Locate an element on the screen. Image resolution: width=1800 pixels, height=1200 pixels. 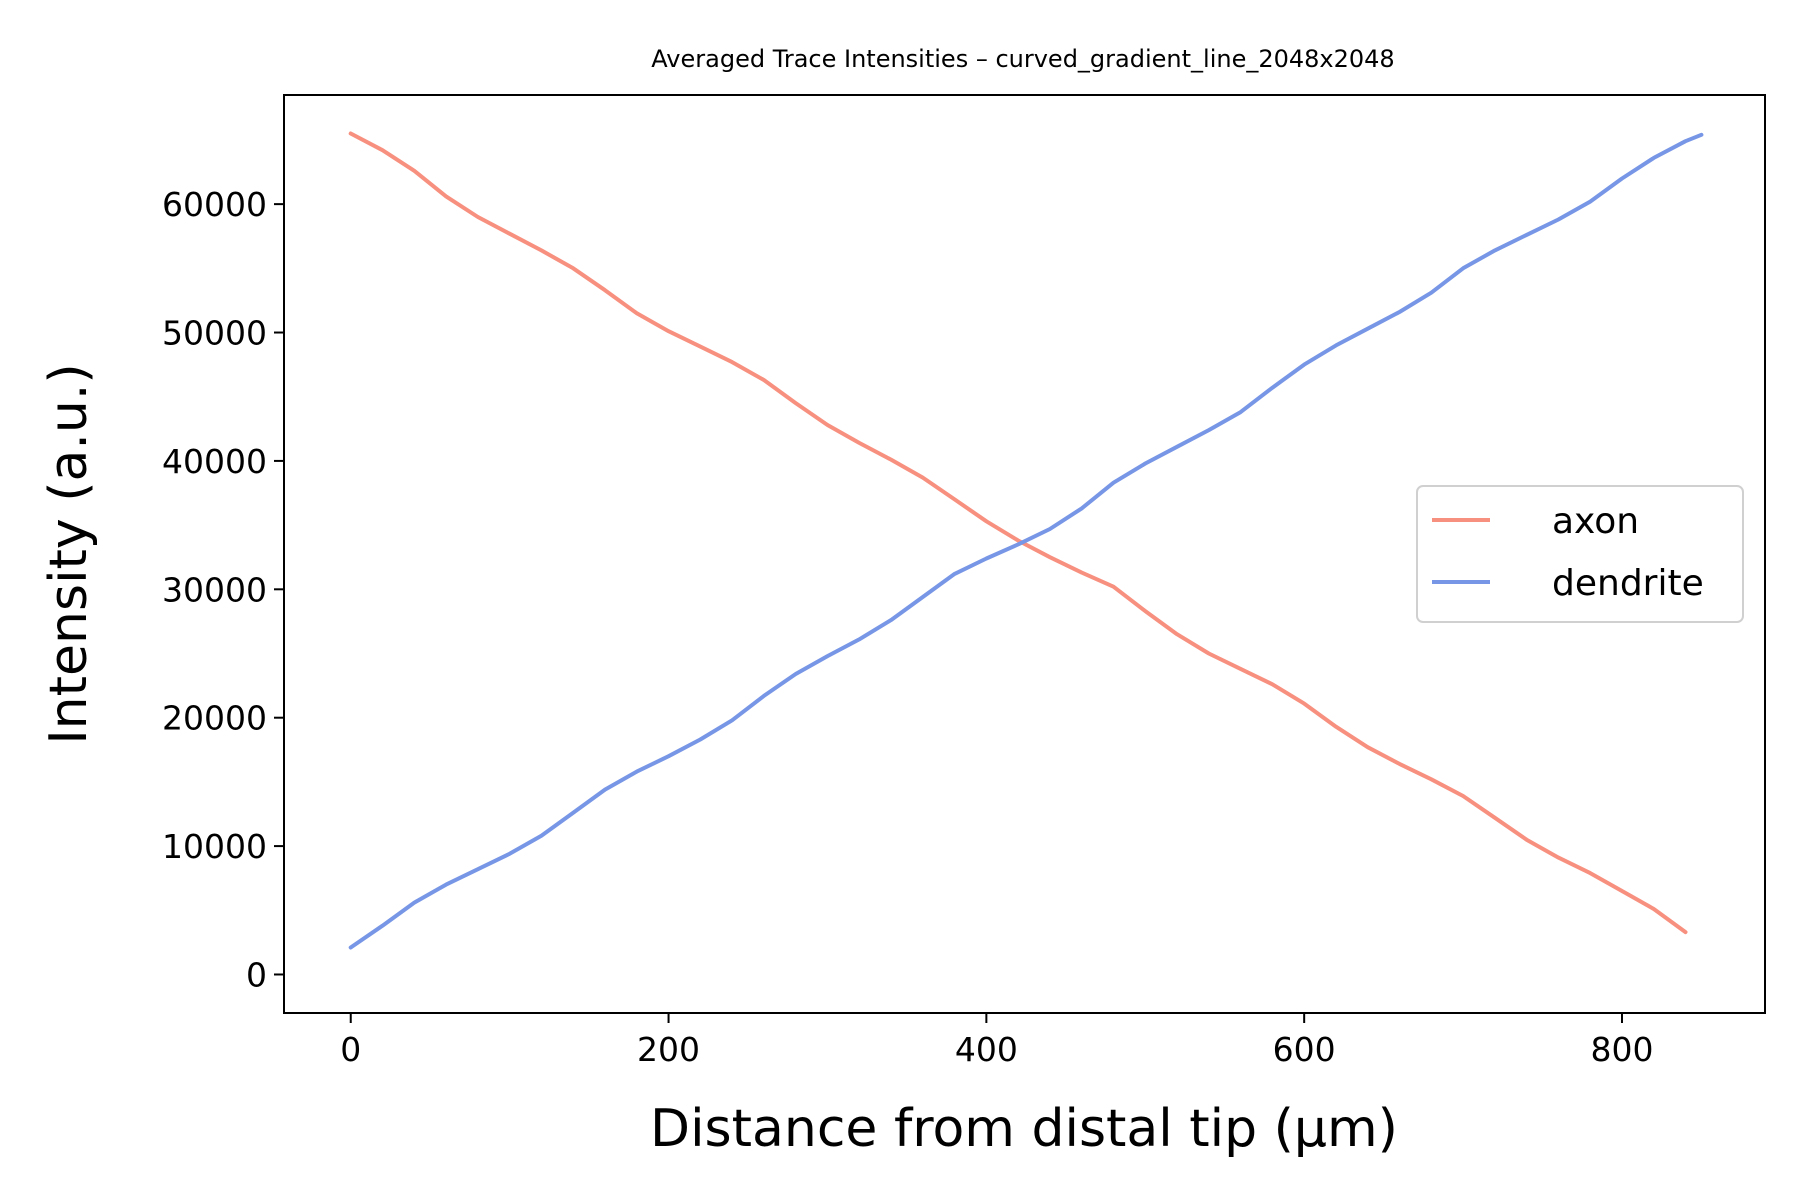
x-tick-label: 400 is located at coordinates (986, 1049).